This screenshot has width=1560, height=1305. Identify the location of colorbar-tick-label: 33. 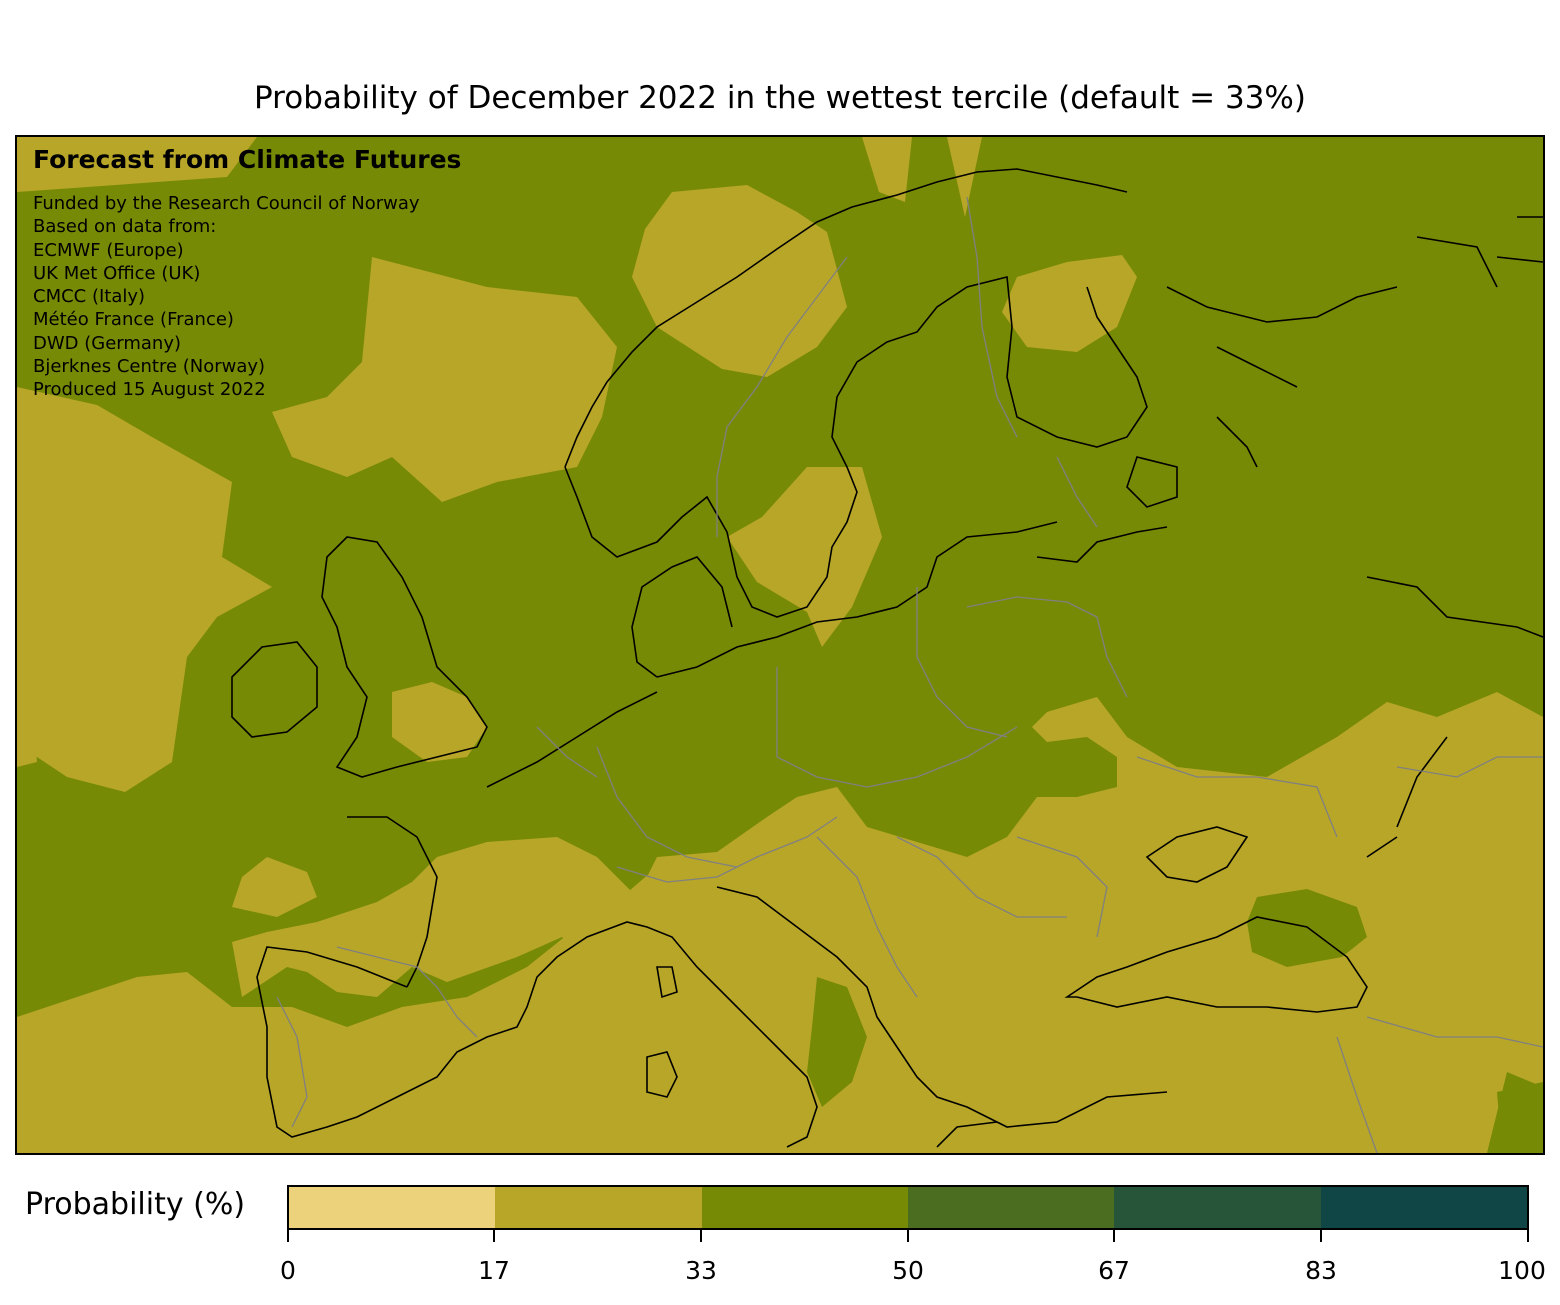
(701, 1270).